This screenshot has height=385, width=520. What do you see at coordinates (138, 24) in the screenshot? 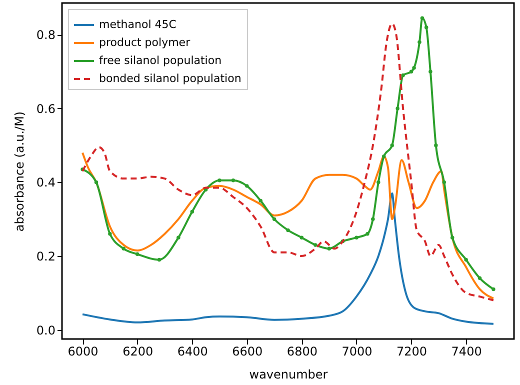
I see `legend-label: methanol 45C` at bounding box center [138, 24].